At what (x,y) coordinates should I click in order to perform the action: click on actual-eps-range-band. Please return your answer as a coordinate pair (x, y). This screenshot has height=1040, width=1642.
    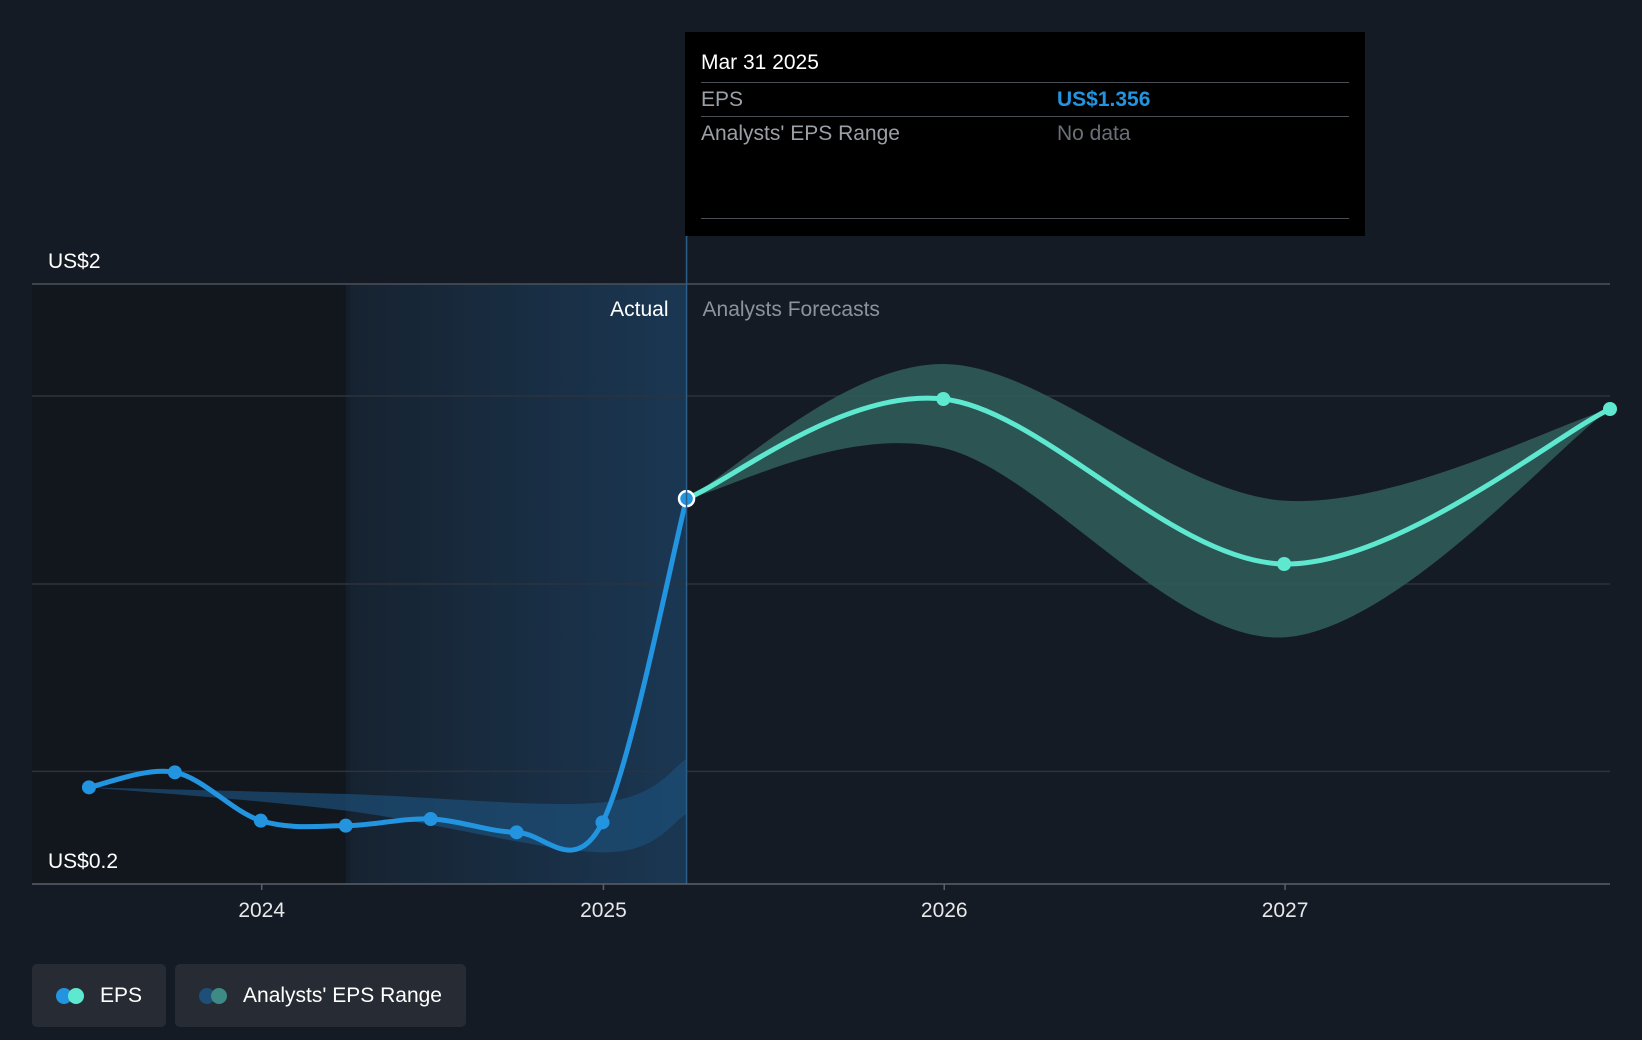
    Looking at the image, I should click on (387, 806).